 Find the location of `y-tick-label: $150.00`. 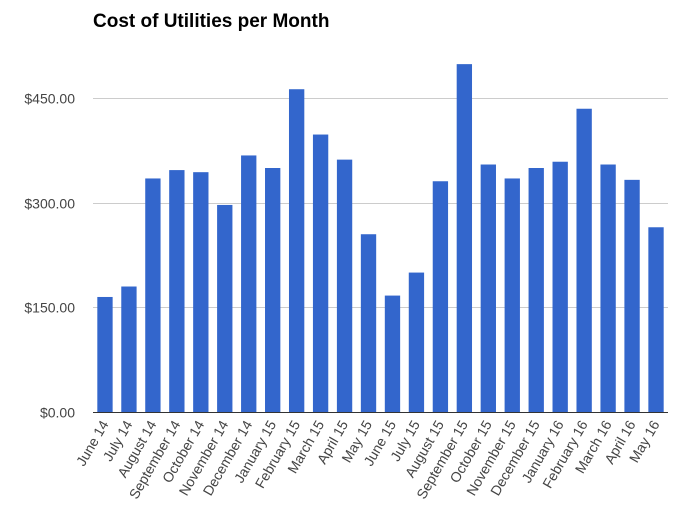

y-tick-label: $150.00 is located at coordinates (49, 308).